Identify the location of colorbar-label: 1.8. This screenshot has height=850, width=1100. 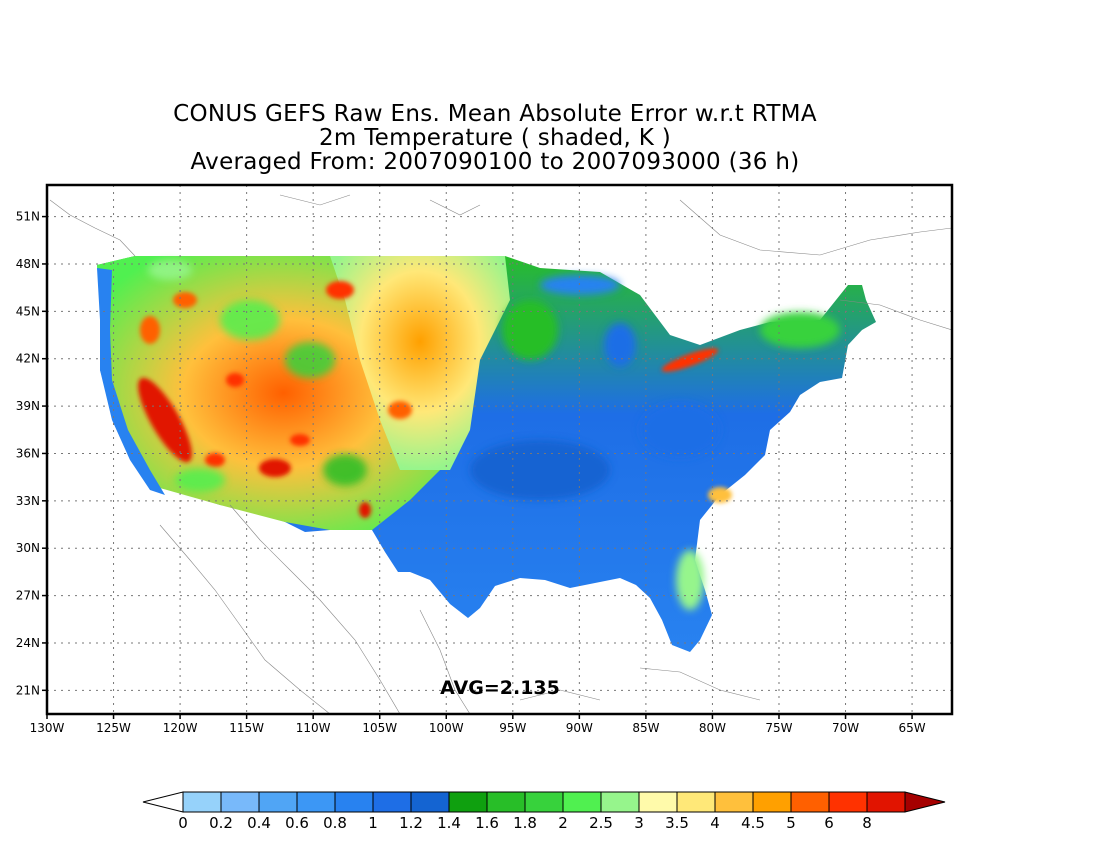
(525, 823).